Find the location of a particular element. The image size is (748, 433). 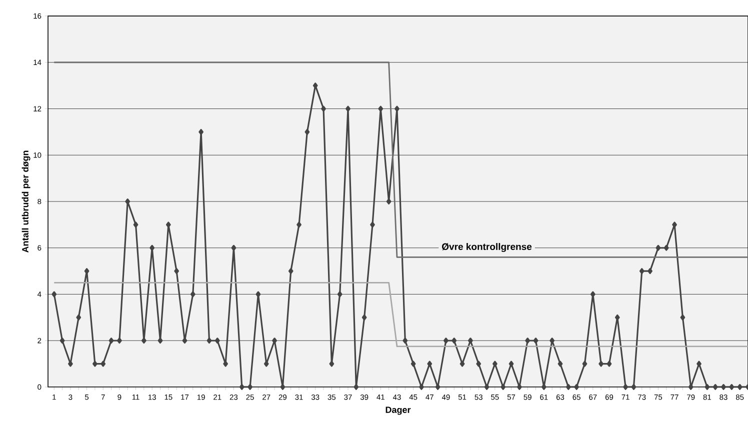

series-label: Øvre kontrollgrense is located at coordinates (487, 247).